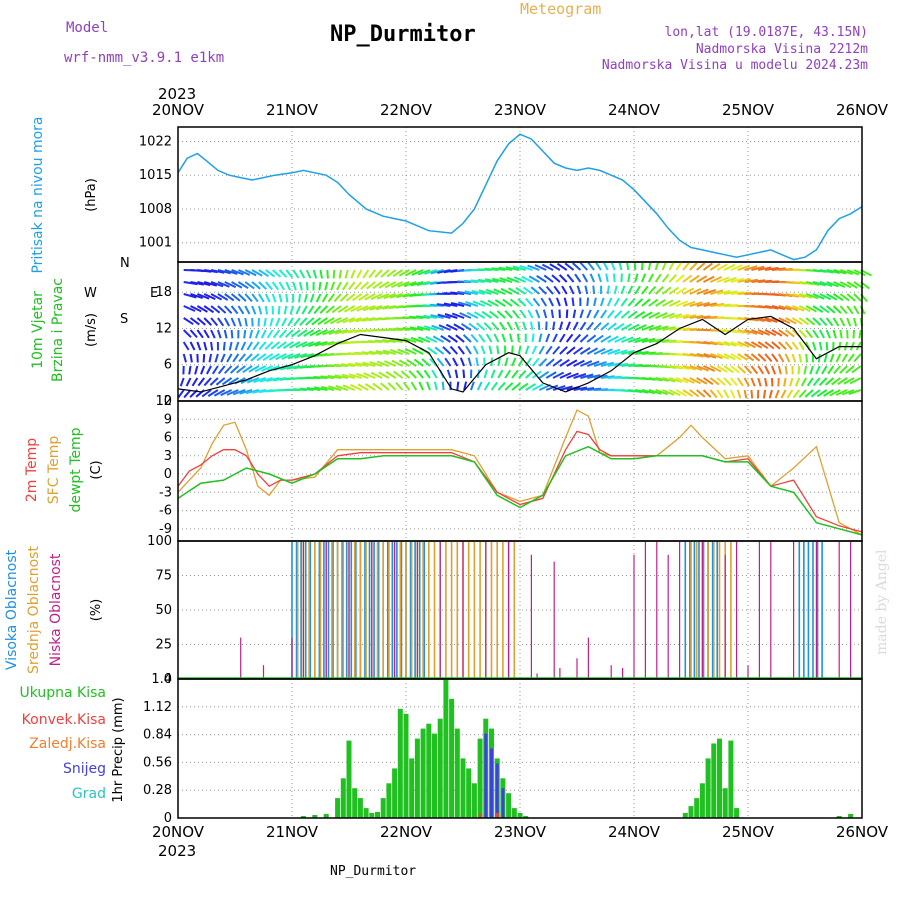  Describe the element at coordinates (159, 541) in the screenshot. I see `cloud-y-tick-label: 100` at that location.